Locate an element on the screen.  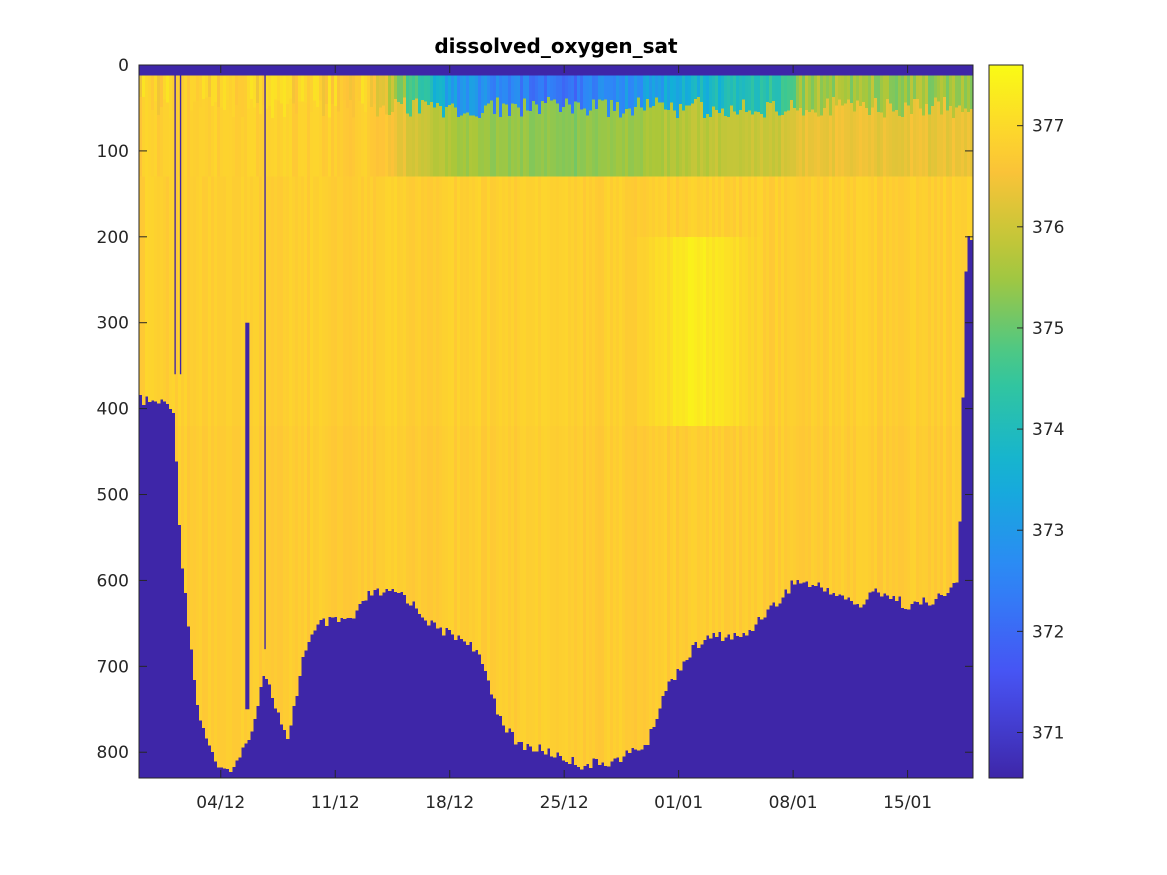
y-tick-label: 0 is located at coordinates (123, 66).